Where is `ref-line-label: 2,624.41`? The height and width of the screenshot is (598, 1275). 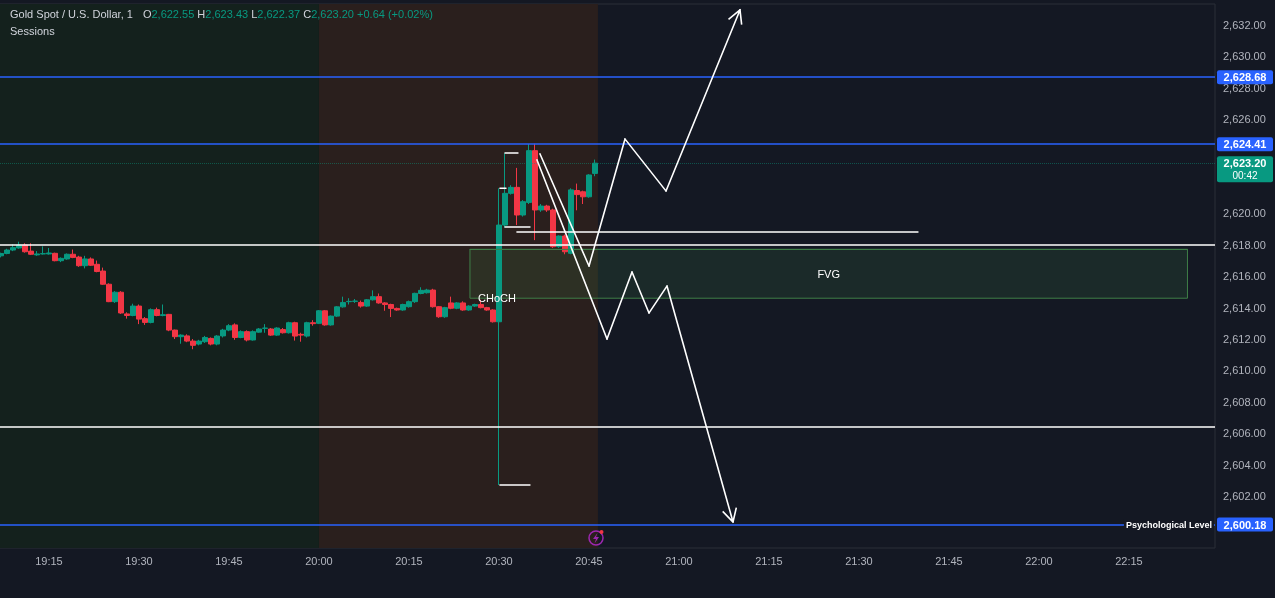
ref-line-label: 2,624.41 is located at coordinates (1245, 144).